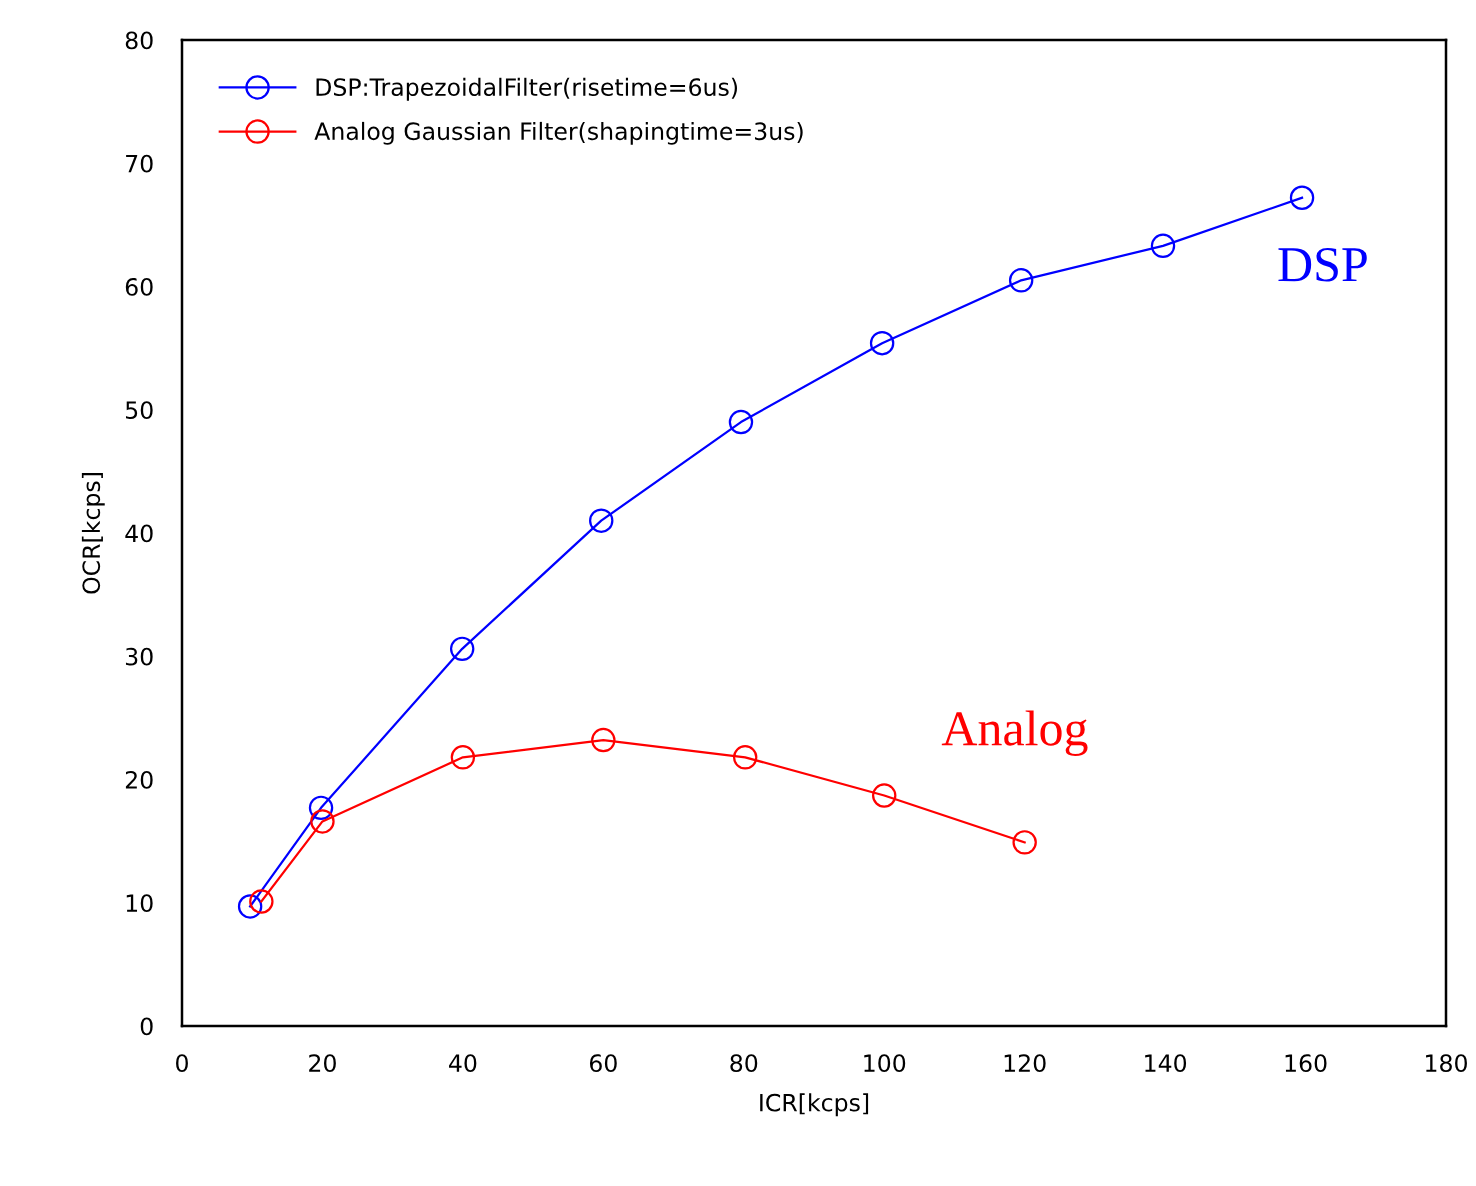 The height and width of the screenshot is (1186, 1476). Describe the element at coordinates (139, 779) in the screenshot. I see `y-tick-label: 20` at that location.